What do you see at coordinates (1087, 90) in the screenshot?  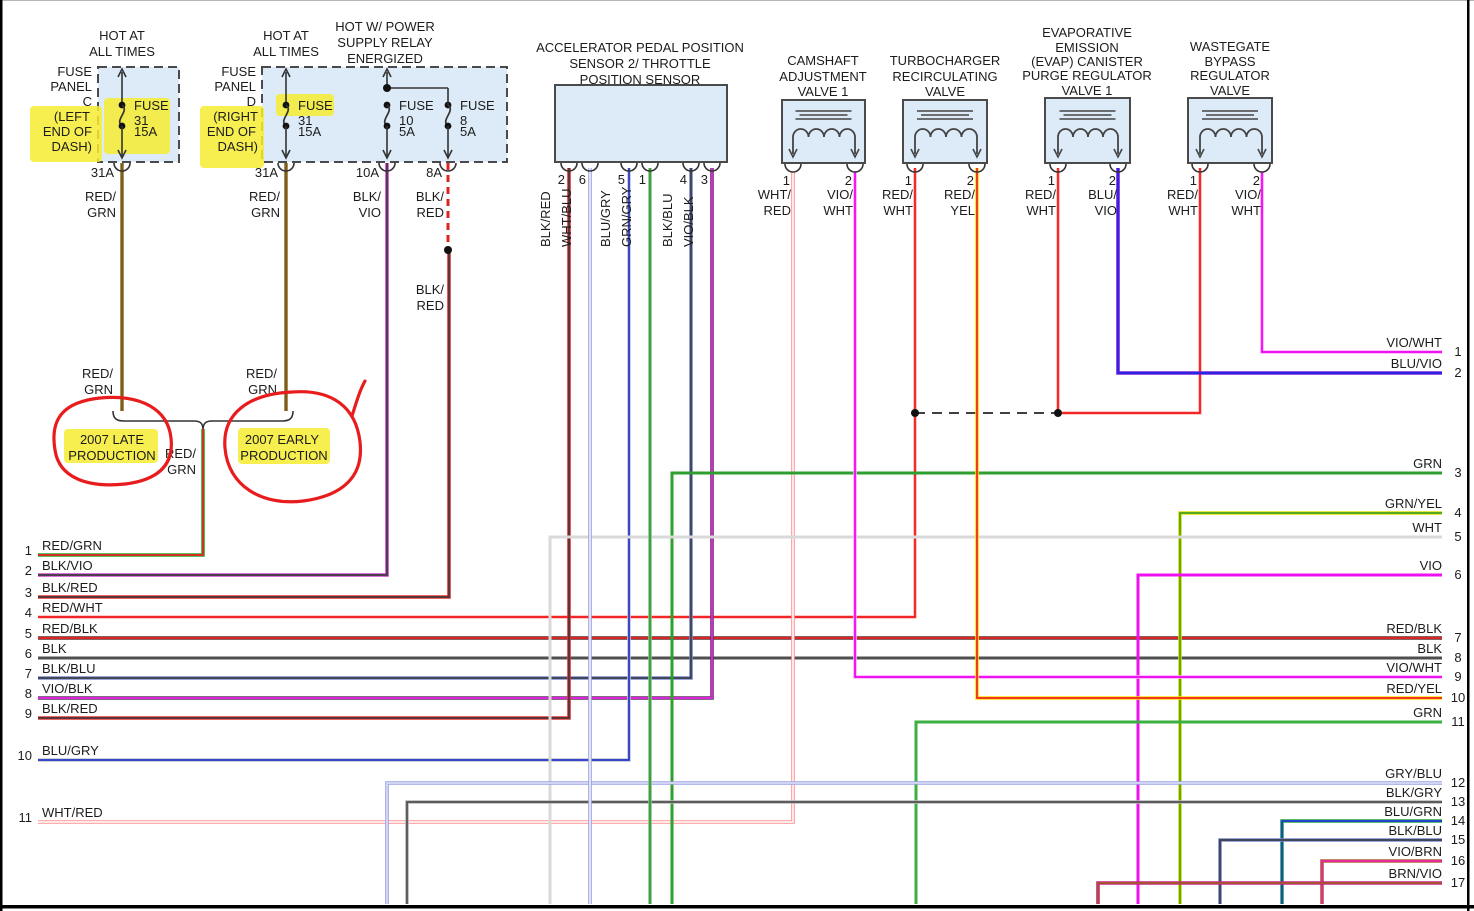 I see `evap-valve-label: VALVE 1` at bounding box center [1087, 90].